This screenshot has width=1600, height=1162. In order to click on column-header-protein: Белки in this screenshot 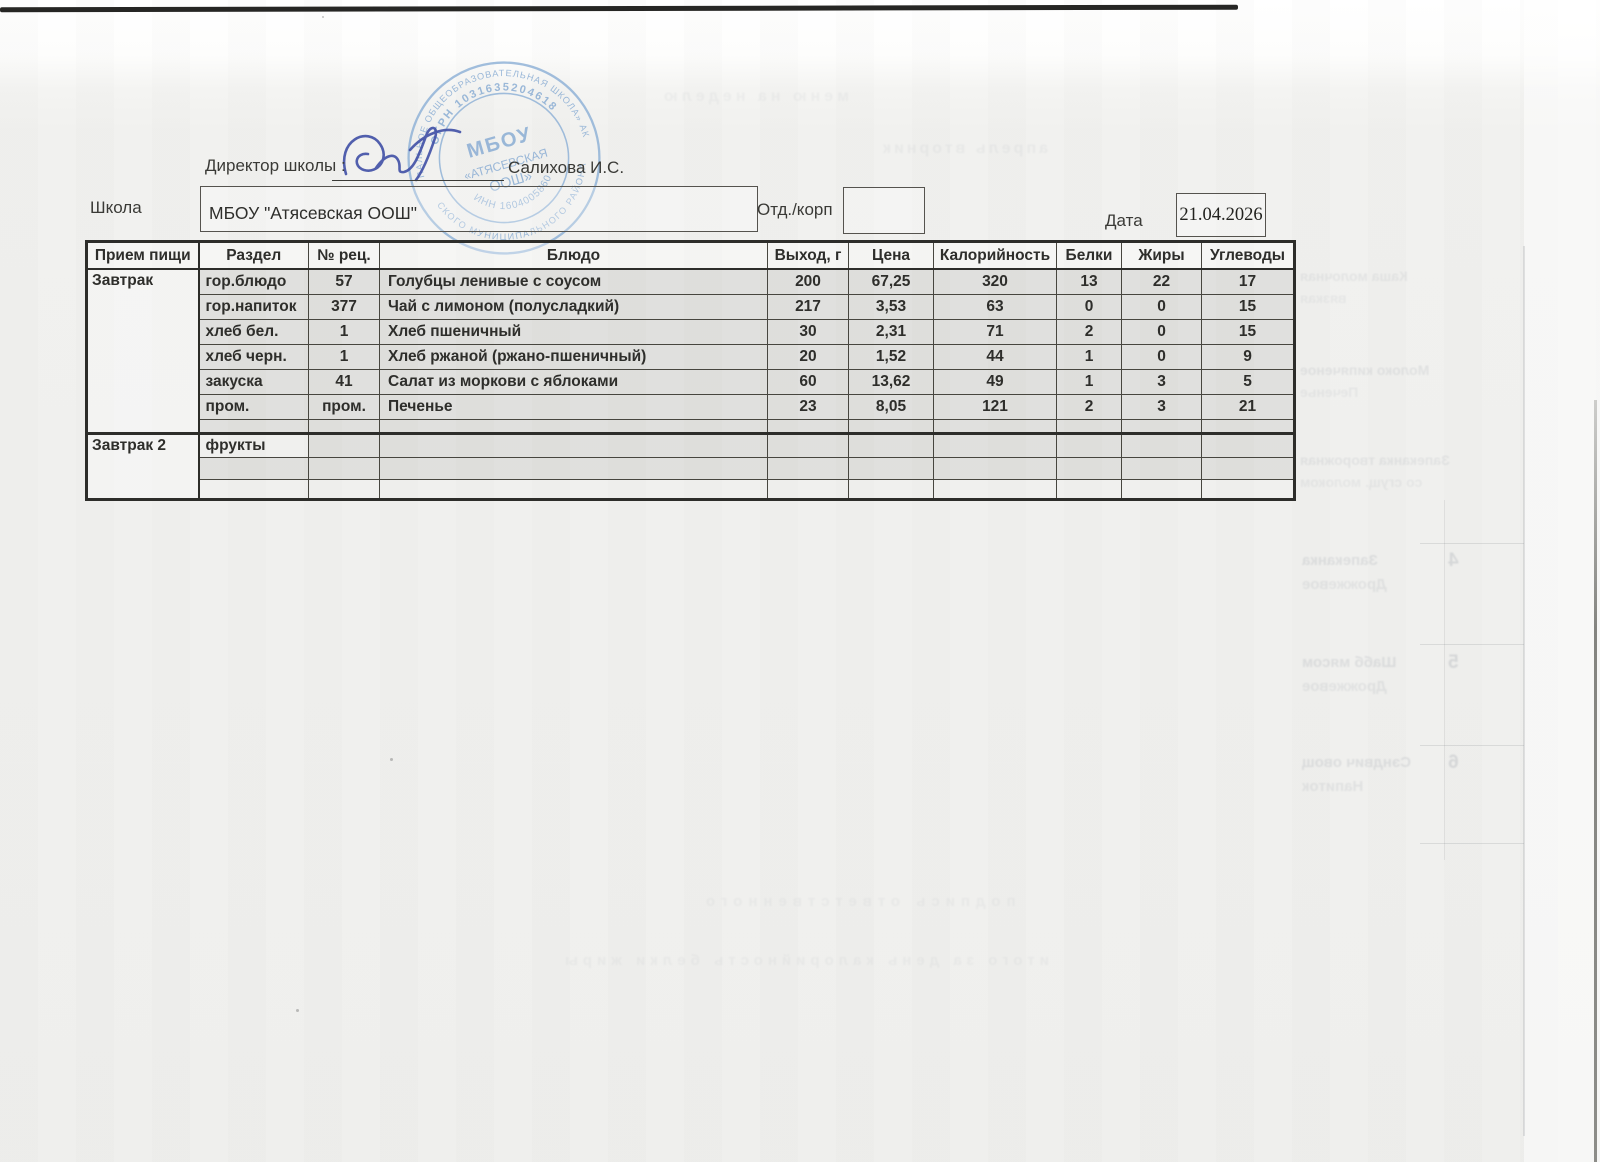, I will do `click(1089, 255)`.